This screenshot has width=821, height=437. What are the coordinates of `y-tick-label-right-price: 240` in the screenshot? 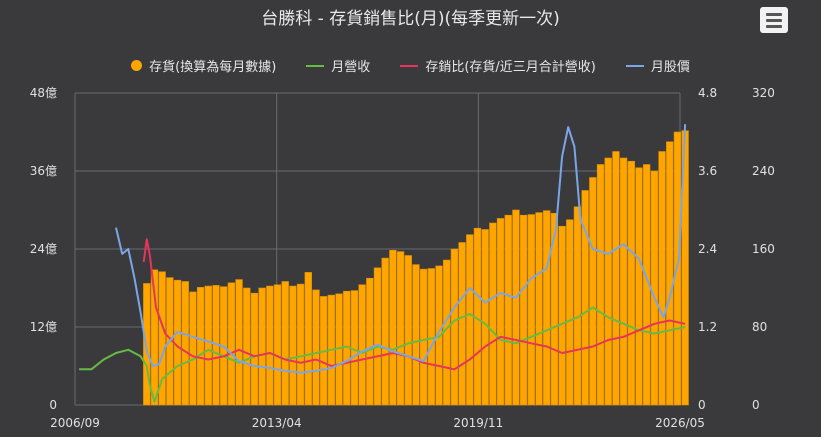 It's located at (763, 171).